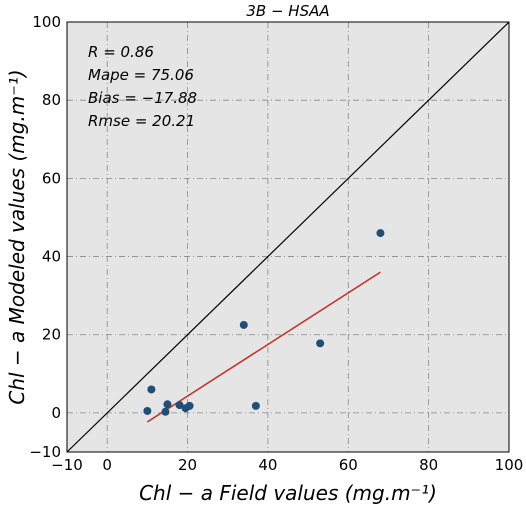  I want to click on x-tick-label-5: 80, so click(428, 465).